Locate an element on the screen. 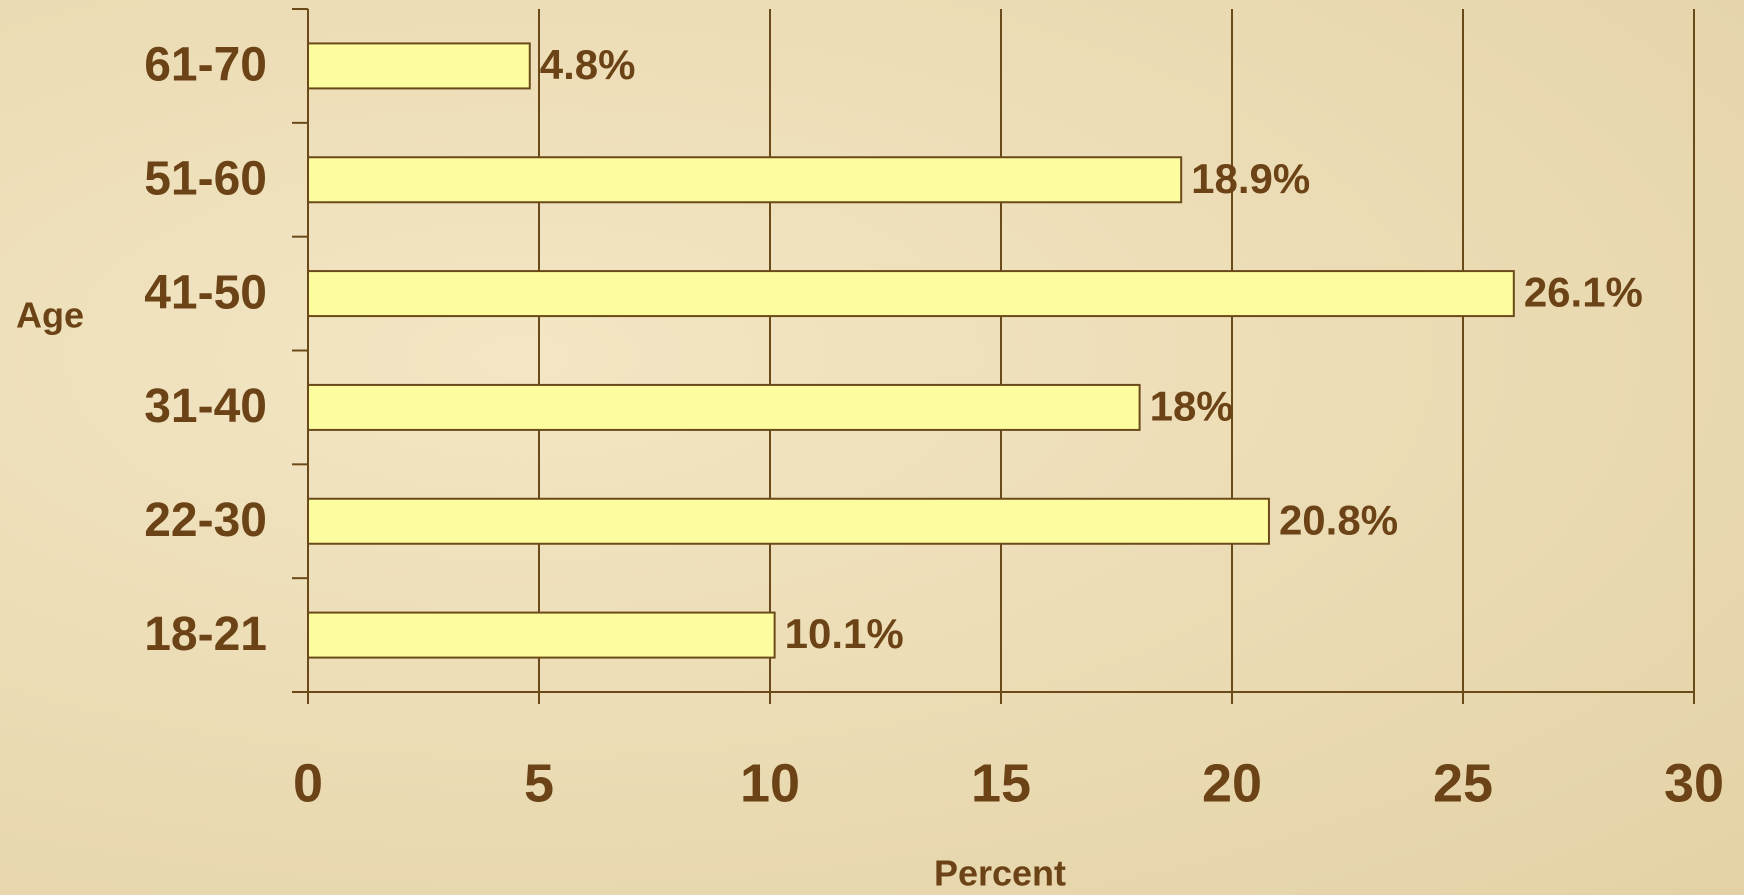 This screenshot has width=1744, height=895. x-tick-label: 10 is located at coordinates (770, 783).